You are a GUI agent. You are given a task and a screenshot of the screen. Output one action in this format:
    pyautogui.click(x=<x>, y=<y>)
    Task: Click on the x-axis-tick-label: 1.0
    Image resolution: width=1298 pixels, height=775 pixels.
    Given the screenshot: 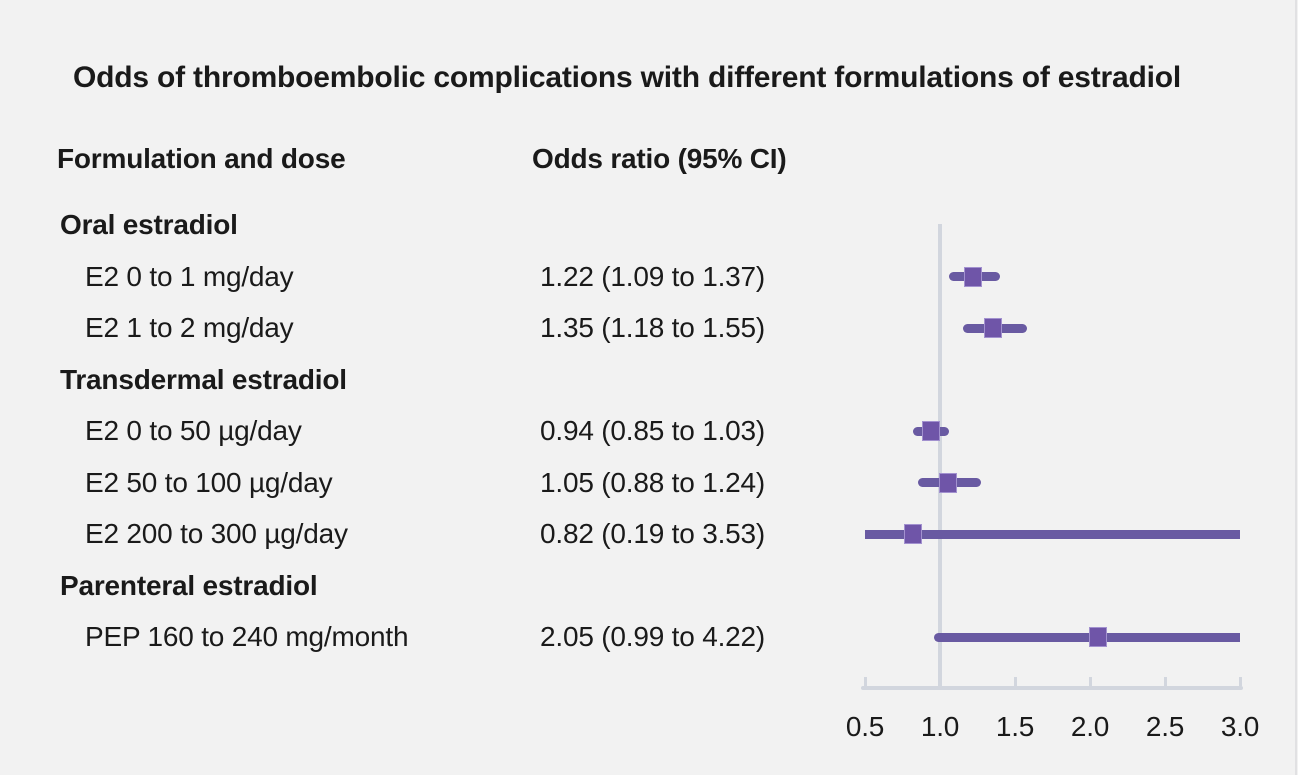 What is the action you would take?
    pyautogui.click(x=940, y=726)
    